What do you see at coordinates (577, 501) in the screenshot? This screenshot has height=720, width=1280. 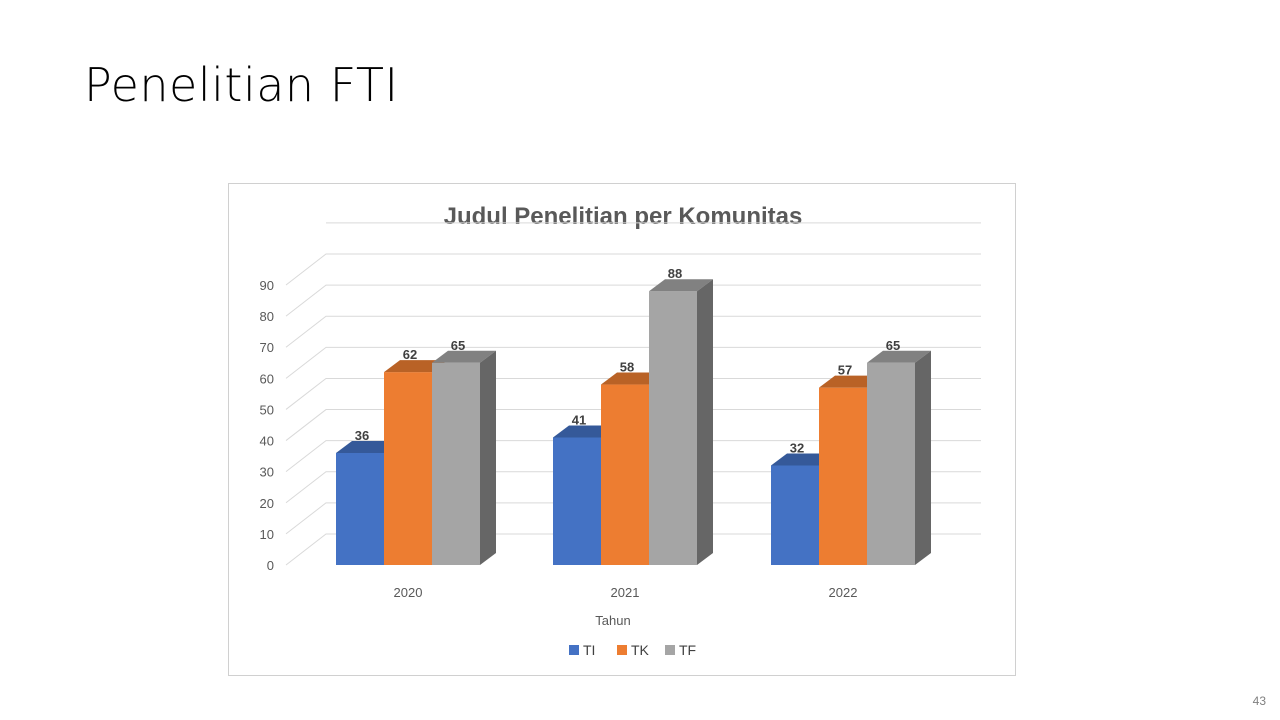 I see `bar-ti-2021` at bounding box center [577, 501].